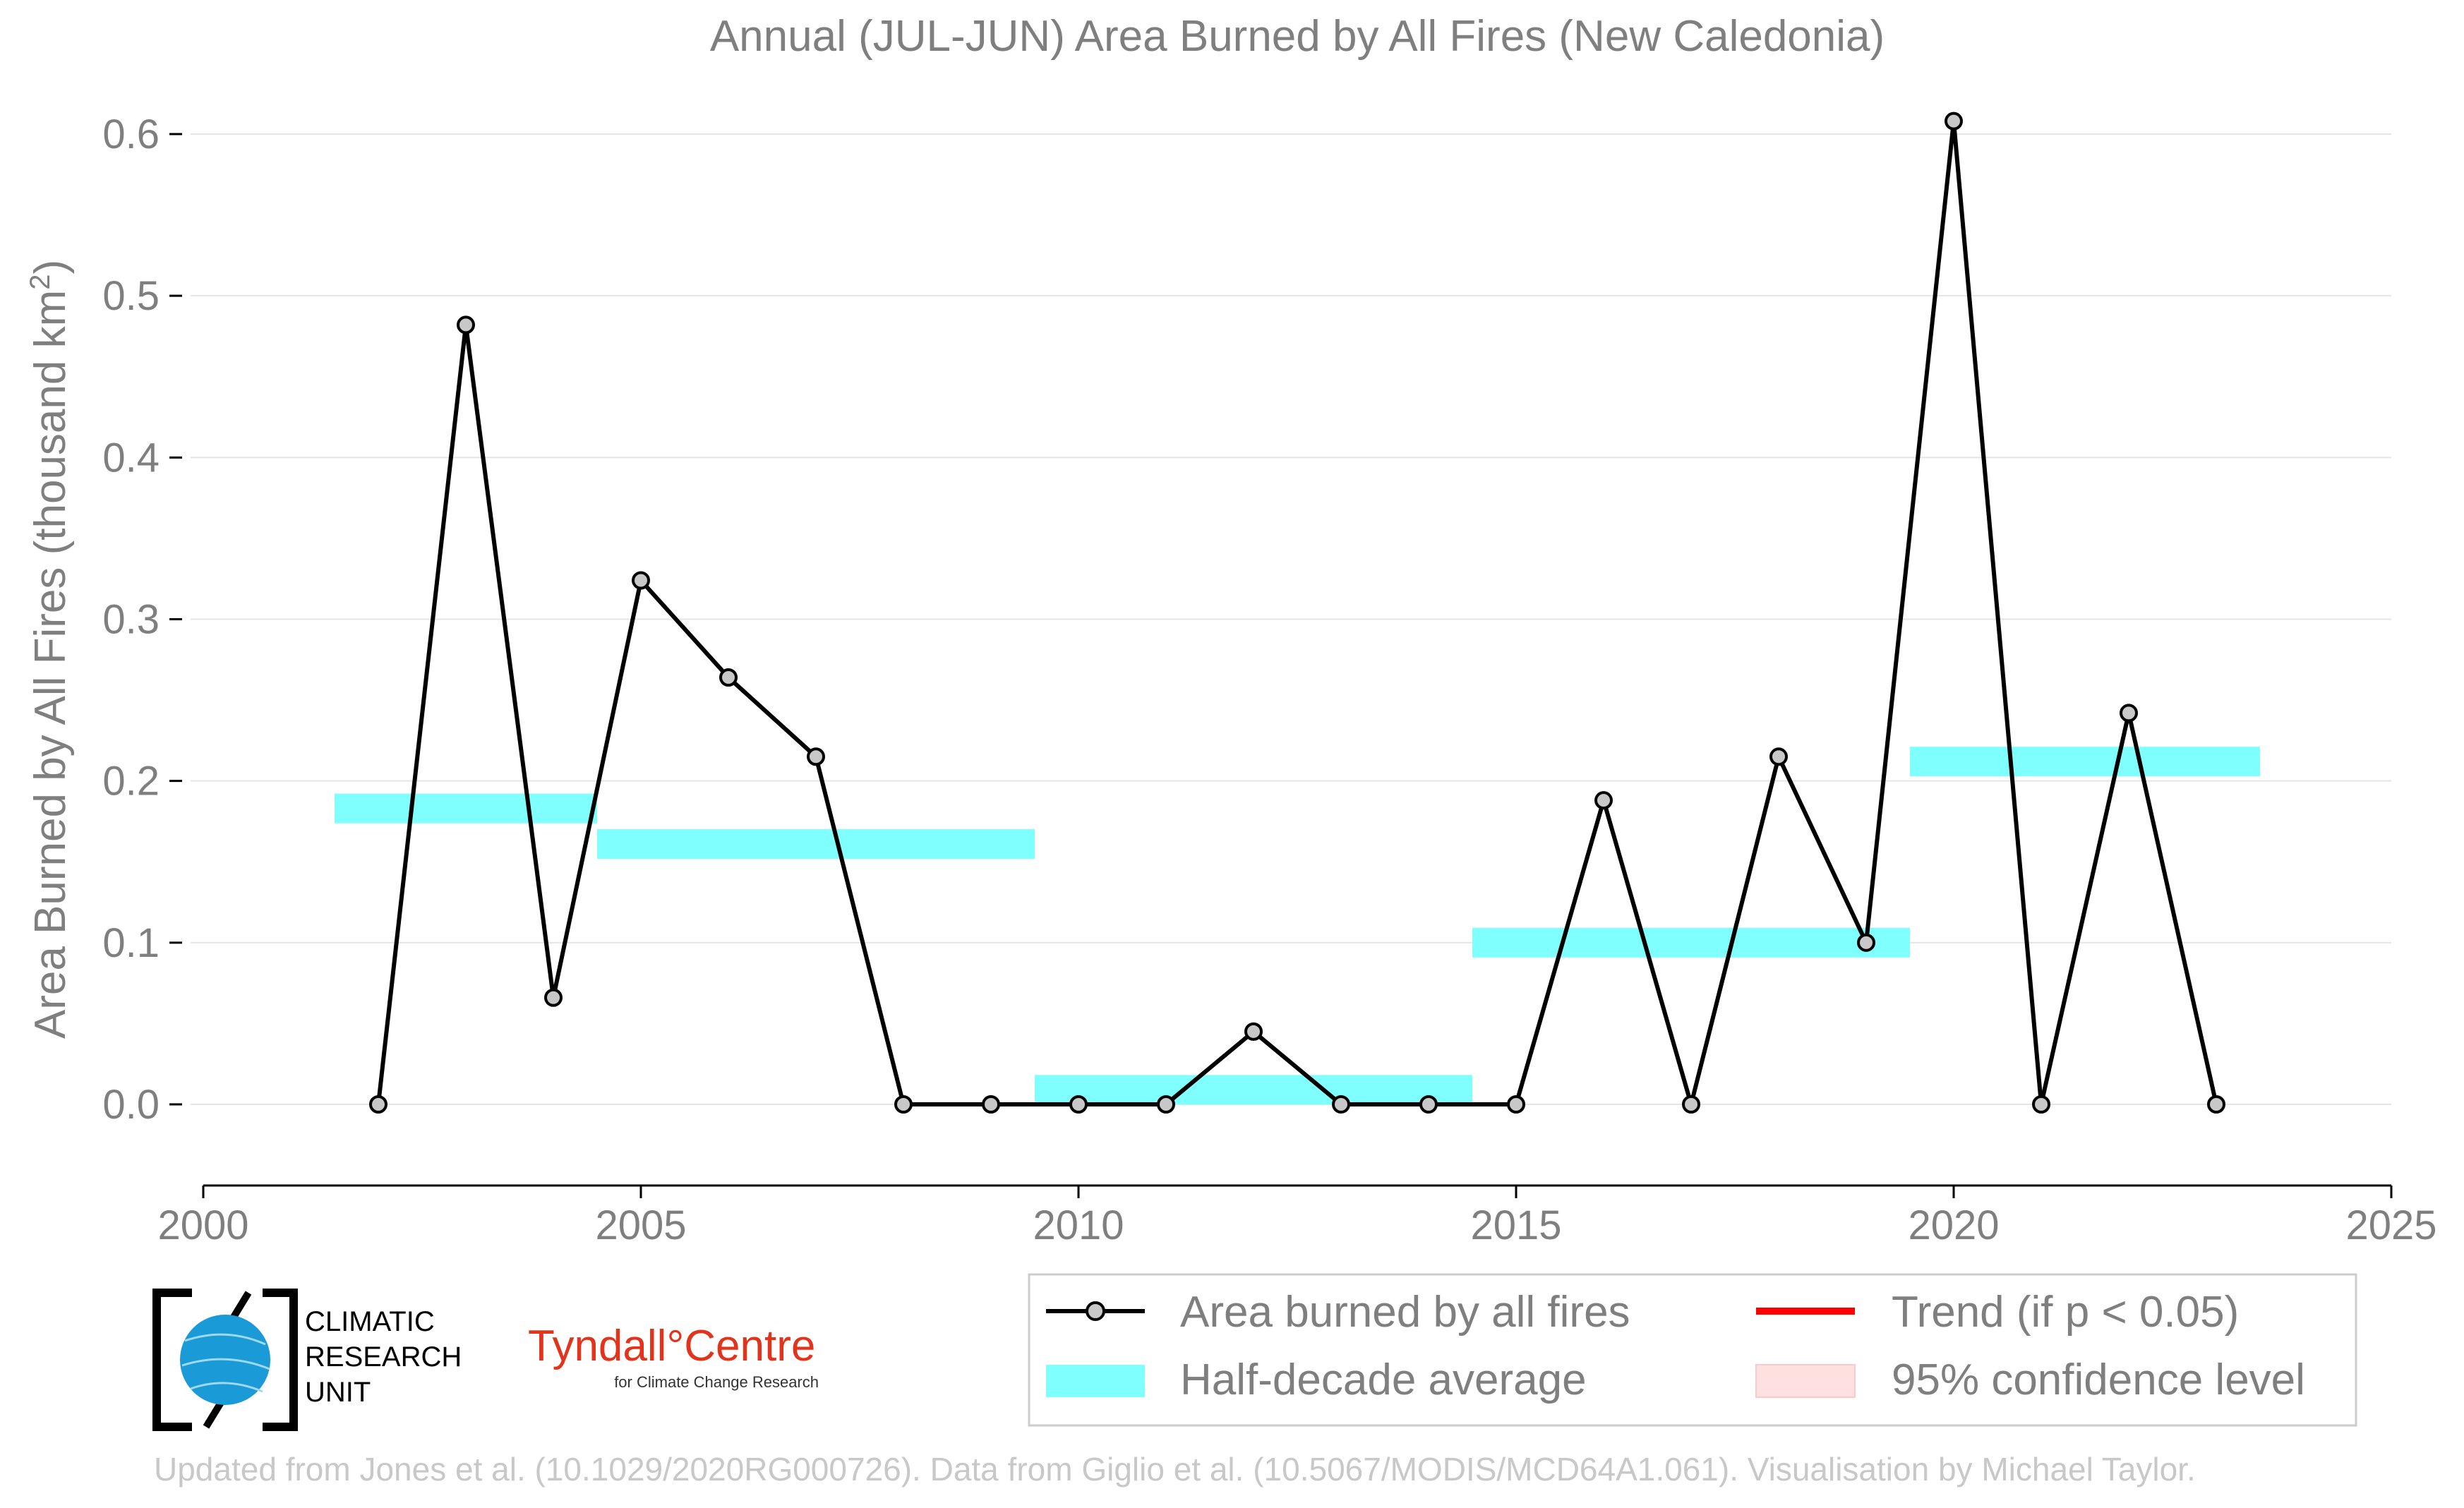 This screenshot has width=2464, height=1508. Describe the element at coordinates (131, 781) in the screenshot. I see `y-tick-label-2: 0.2` at that location.